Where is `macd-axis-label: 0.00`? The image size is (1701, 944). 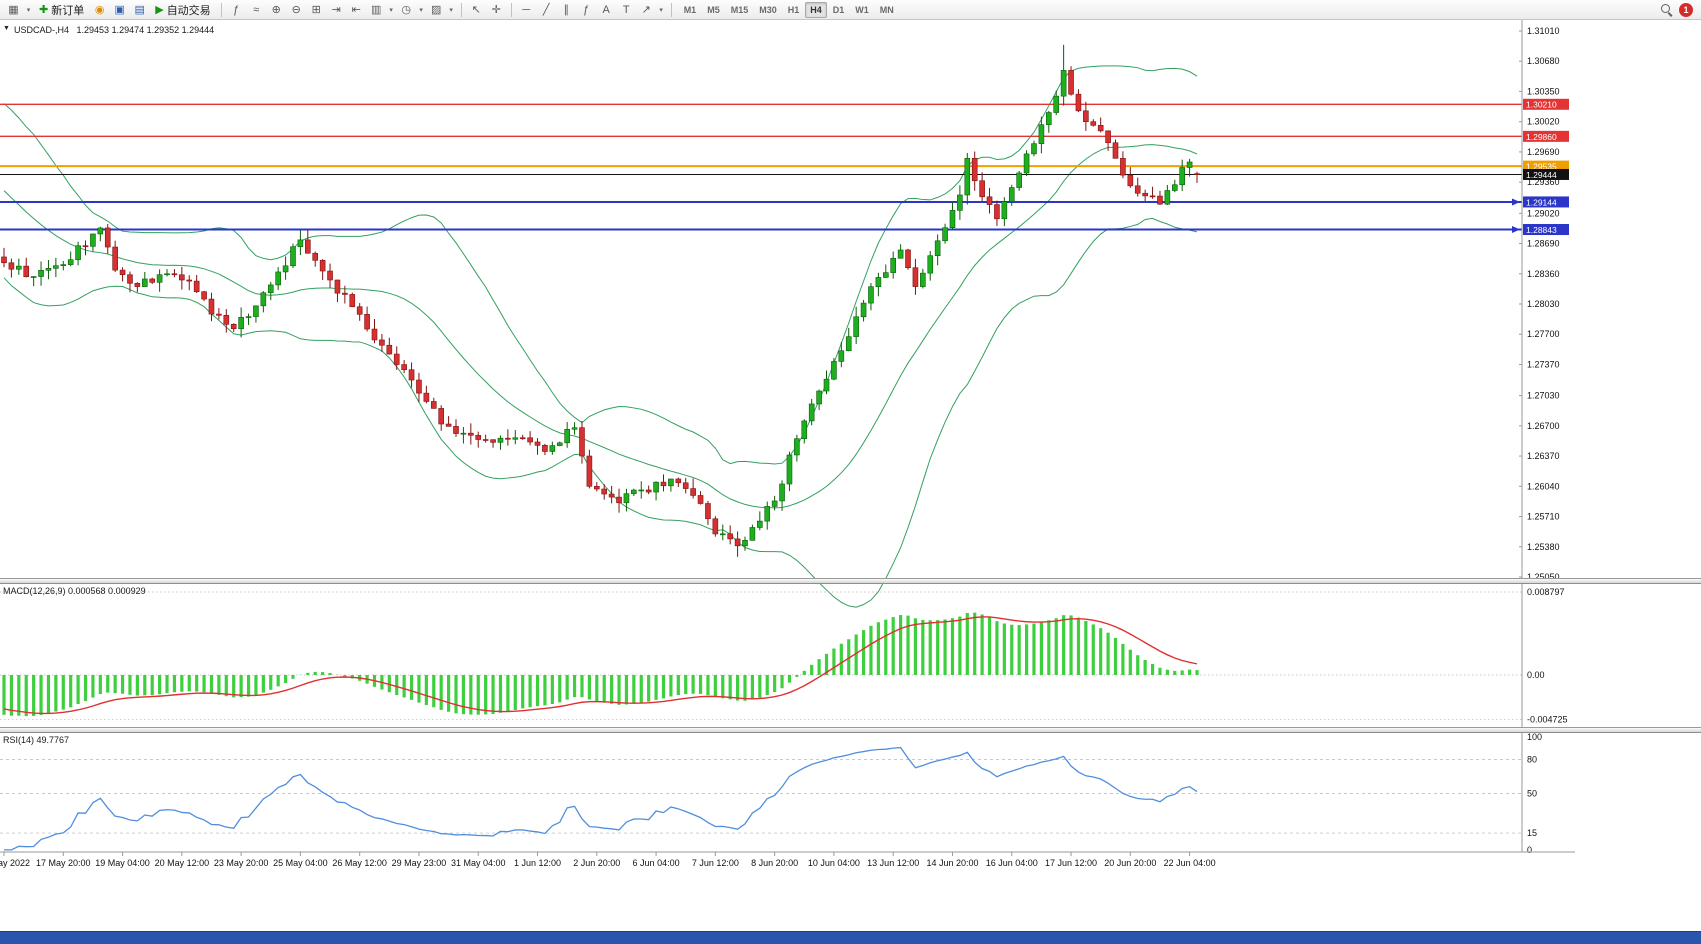 macd-axis-label: 0.00 is located at coordinates (1536, 675).